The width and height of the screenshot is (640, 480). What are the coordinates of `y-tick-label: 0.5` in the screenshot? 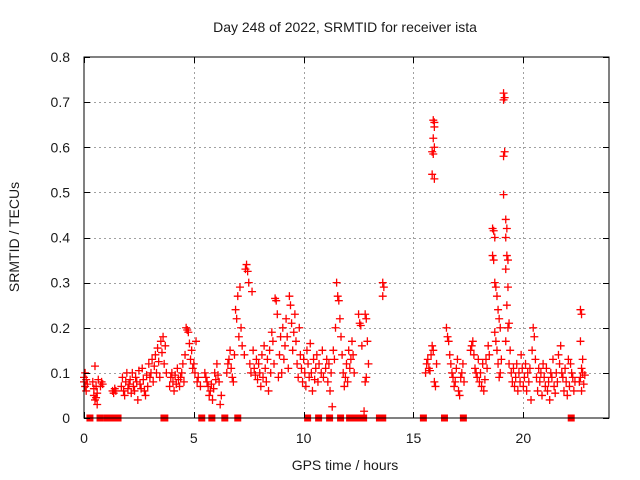 It's located at (61, 192).